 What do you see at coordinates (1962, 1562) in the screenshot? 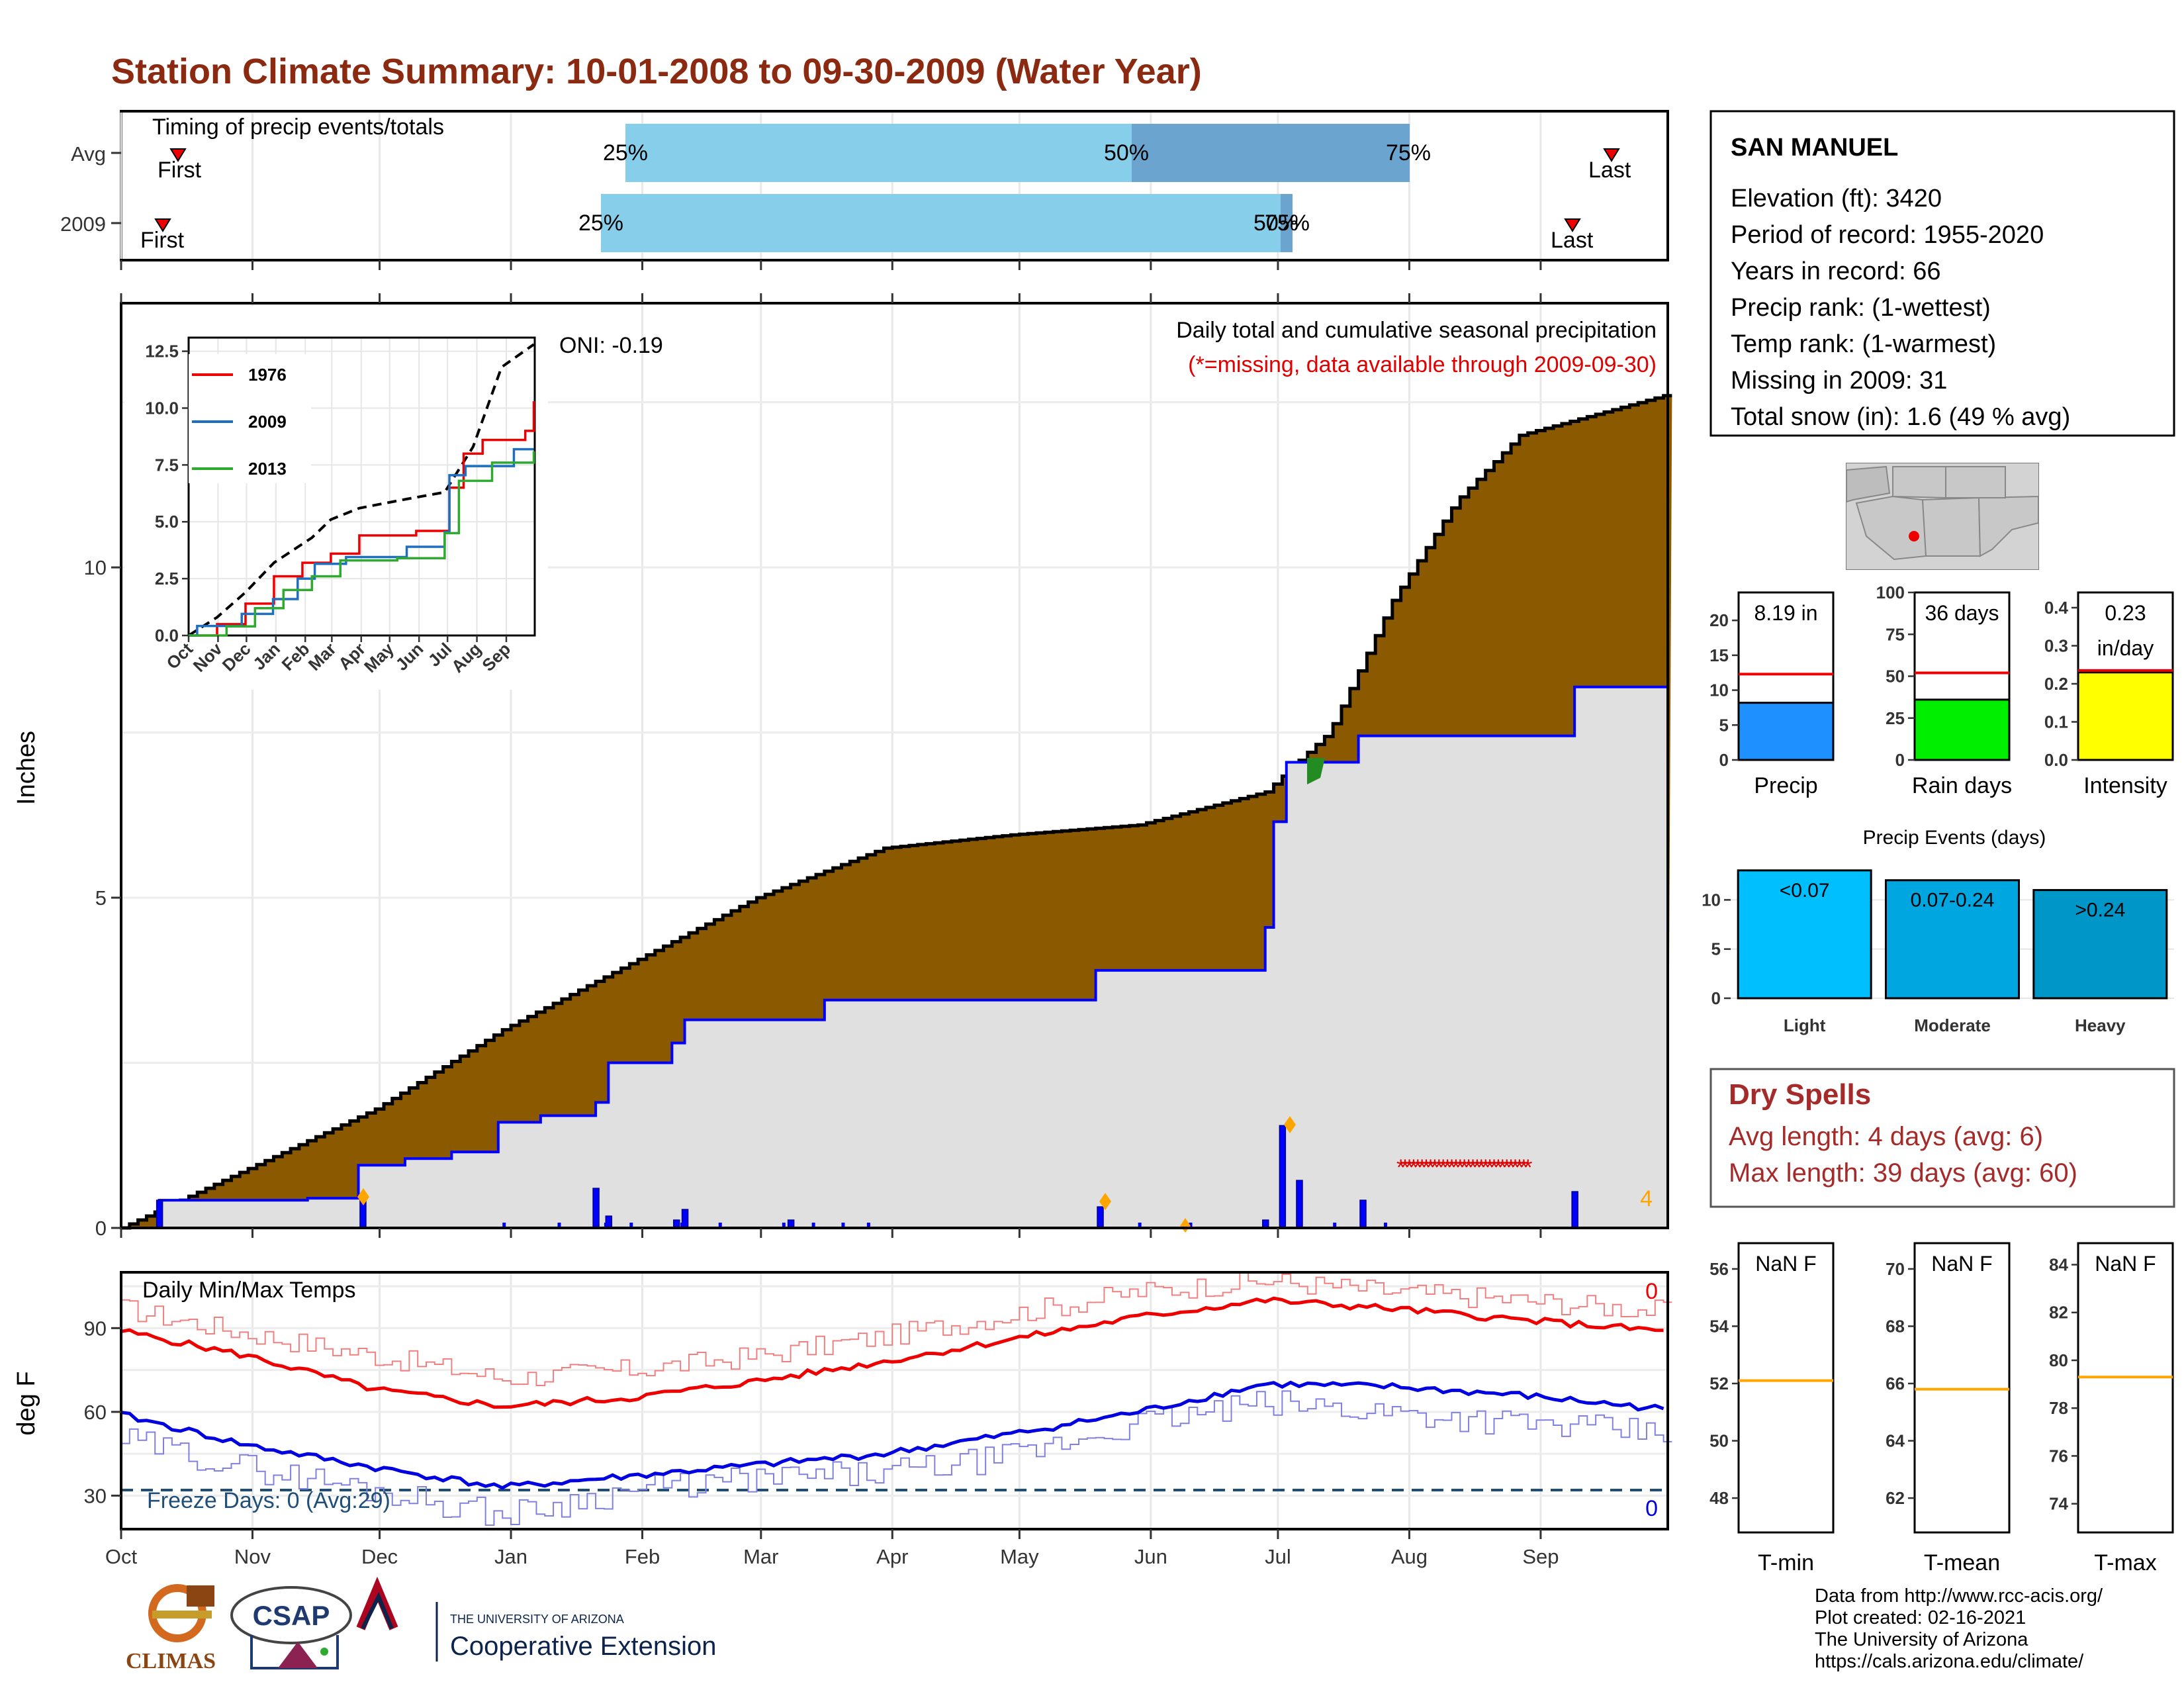
I see `temp-gauge-label: T-mean` at bounding box center [1962, 1562].